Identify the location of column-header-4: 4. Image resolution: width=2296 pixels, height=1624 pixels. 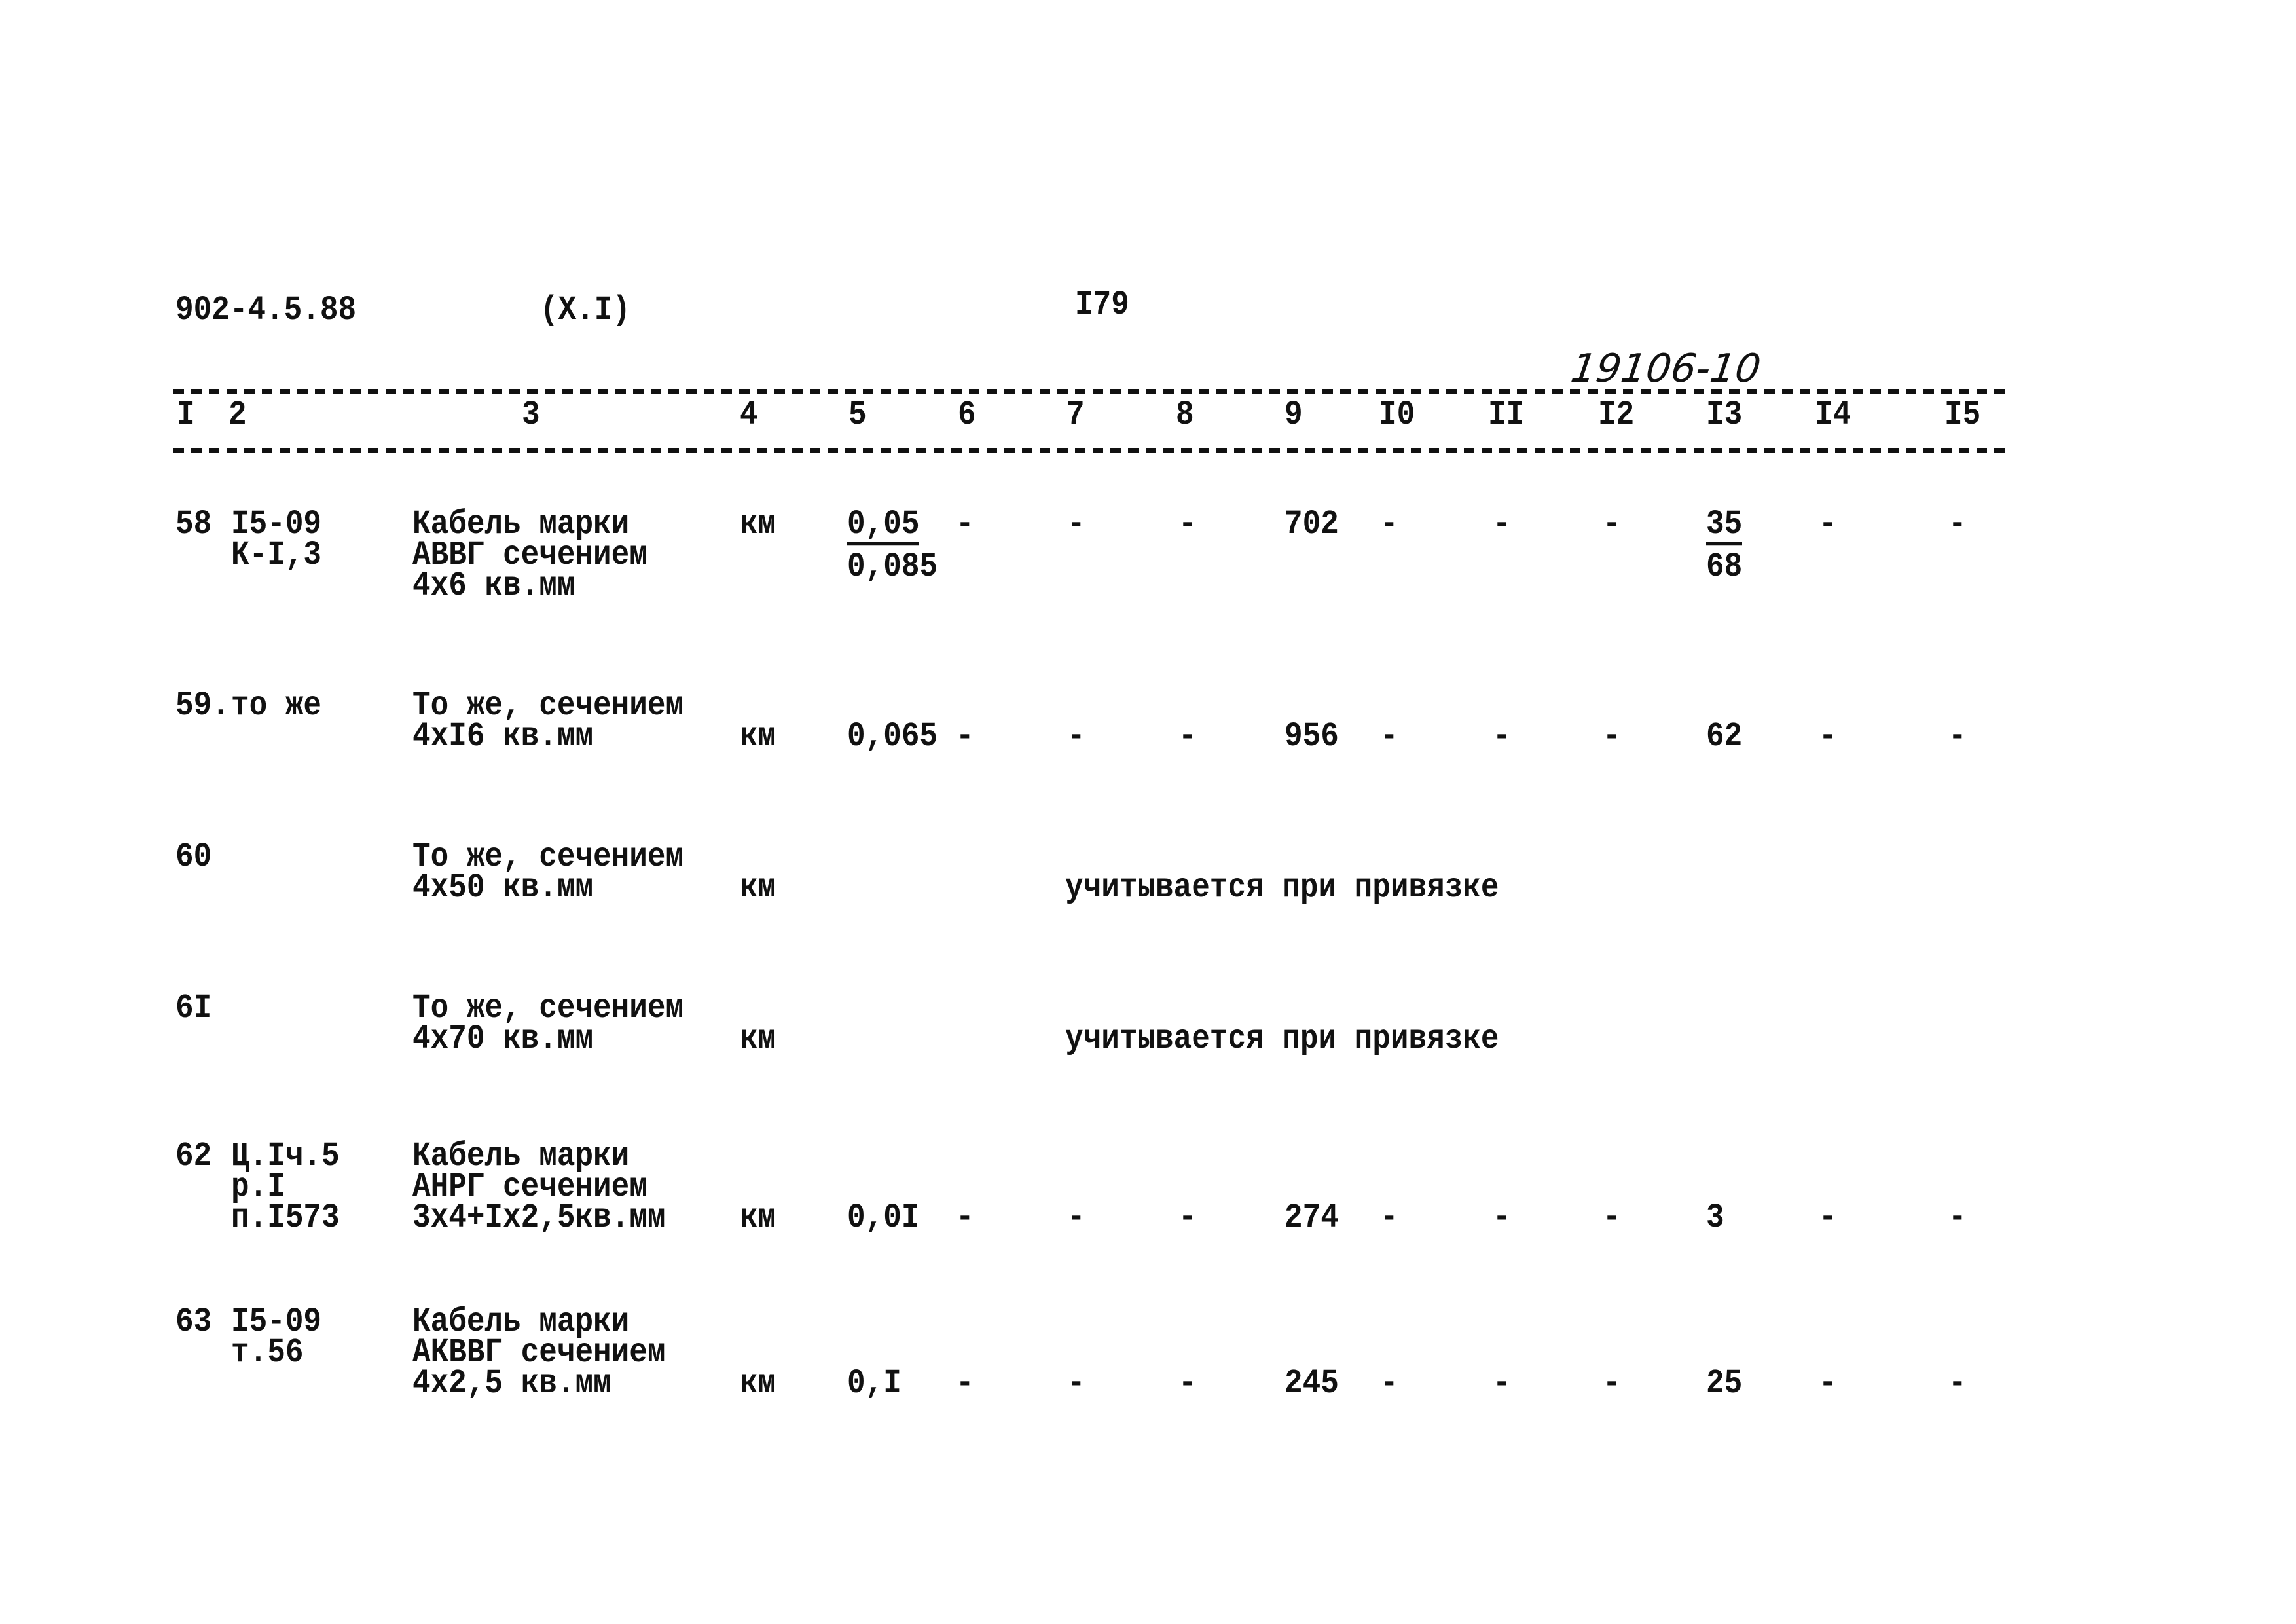
(749, 415).